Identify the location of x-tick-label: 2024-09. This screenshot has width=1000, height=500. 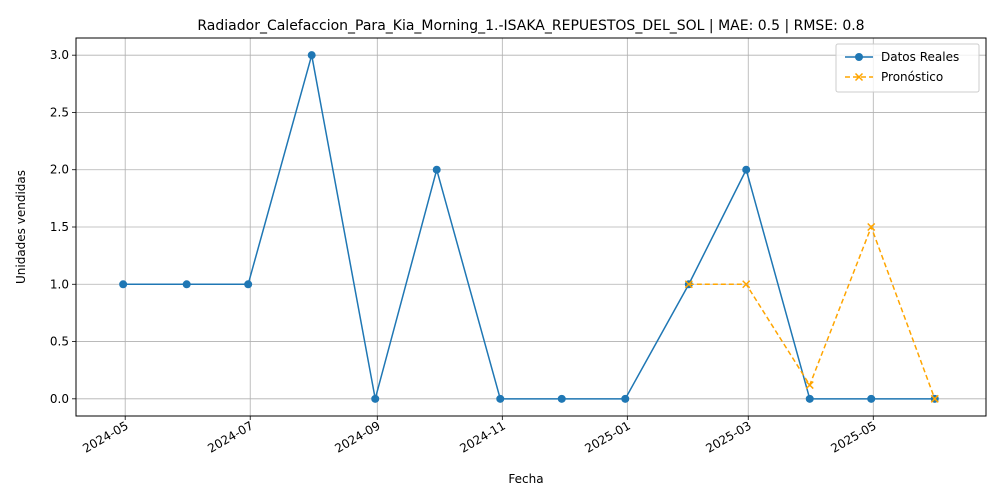
(357, 436).